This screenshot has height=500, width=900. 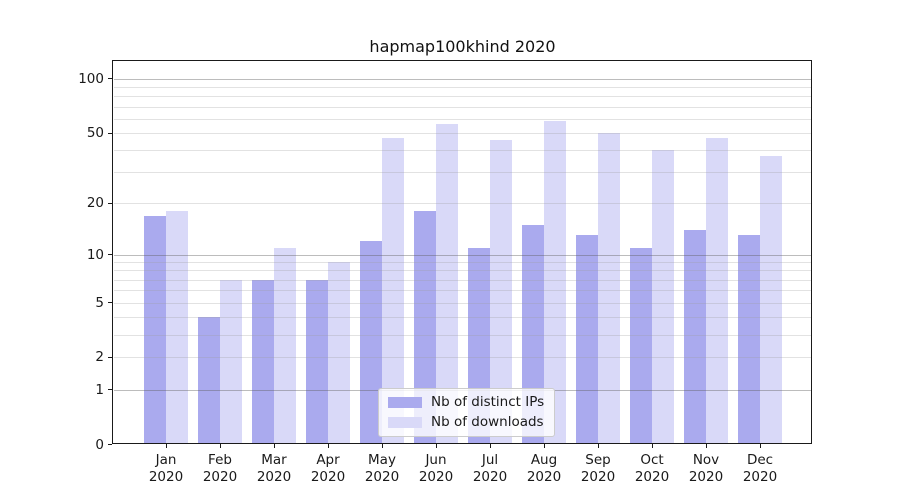 What do you see at coordinates (405, 402) in the screenshot?
I see `legend-swatch-distinct-ips` at bounding box center [405, 402].